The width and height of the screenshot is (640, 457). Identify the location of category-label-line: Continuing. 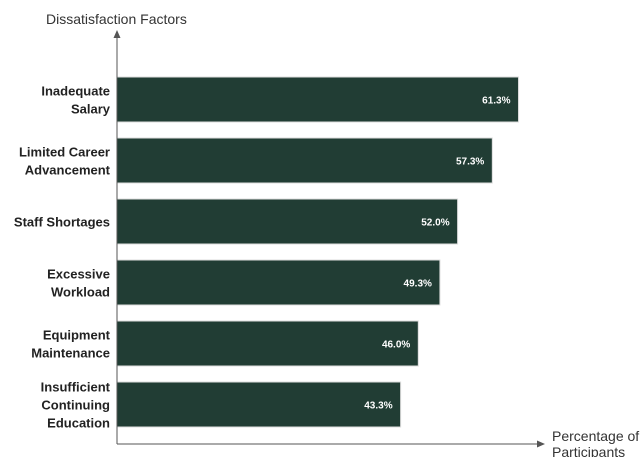
(75, 405).